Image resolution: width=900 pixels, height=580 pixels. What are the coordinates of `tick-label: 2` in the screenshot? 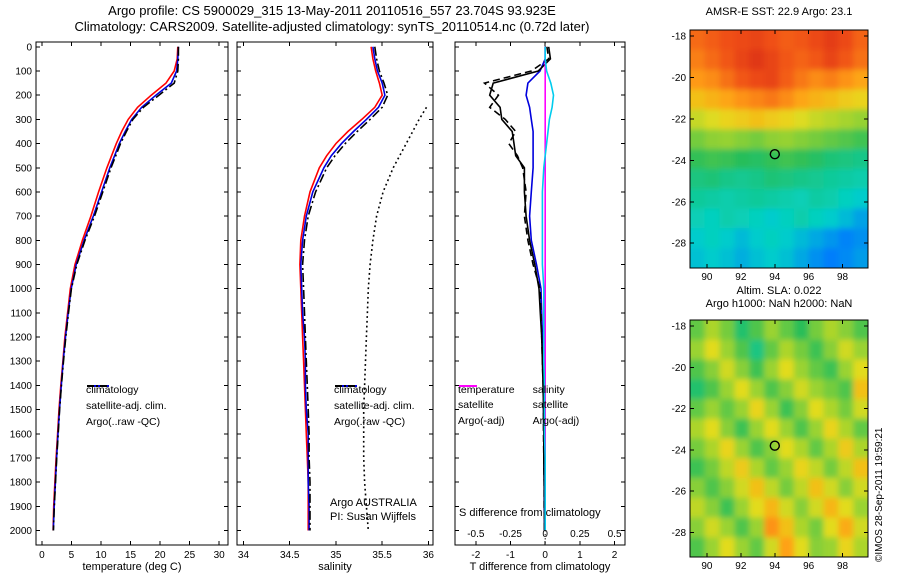 It's located at (615, 555).